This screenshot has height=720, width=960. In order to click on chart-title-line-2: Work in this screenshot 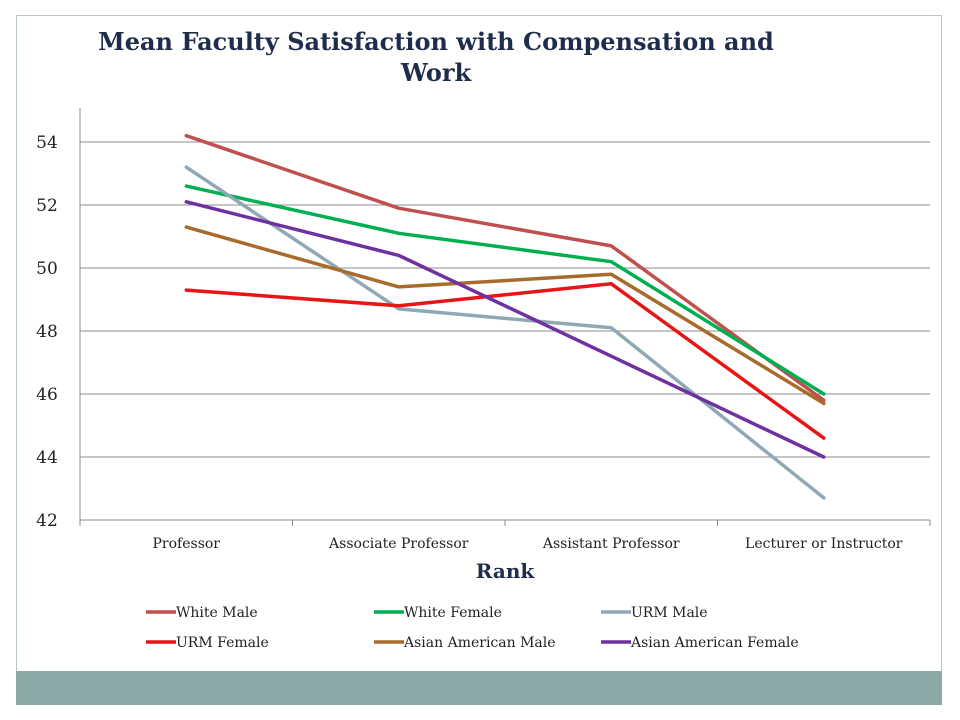, I will do `click(436, 72)`.